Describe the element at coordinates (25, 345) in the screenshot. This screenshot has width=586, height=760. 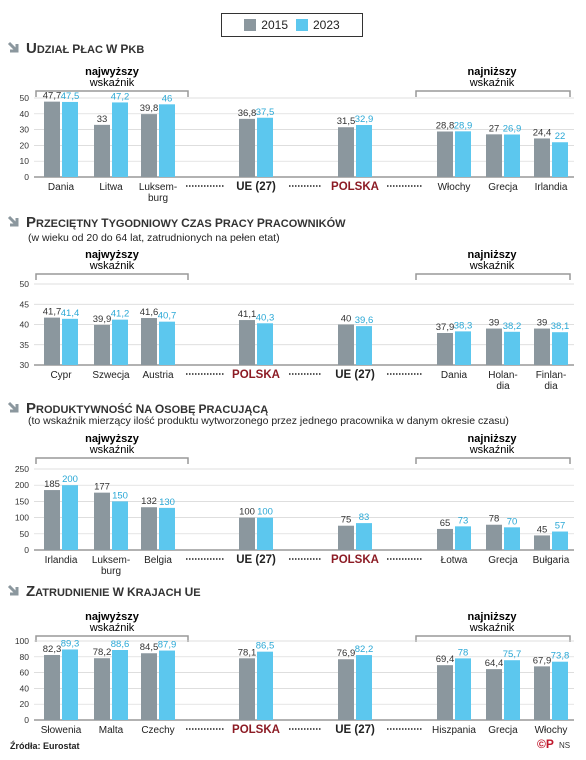
I see `y-tick-label: 35` at that location.